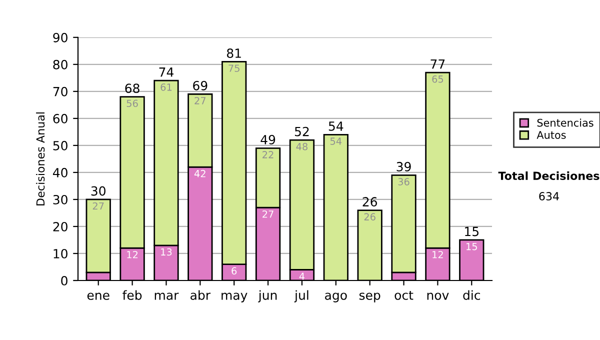 The image size is (600, 340). I want to click on total-label: 26, so click(369, 201).